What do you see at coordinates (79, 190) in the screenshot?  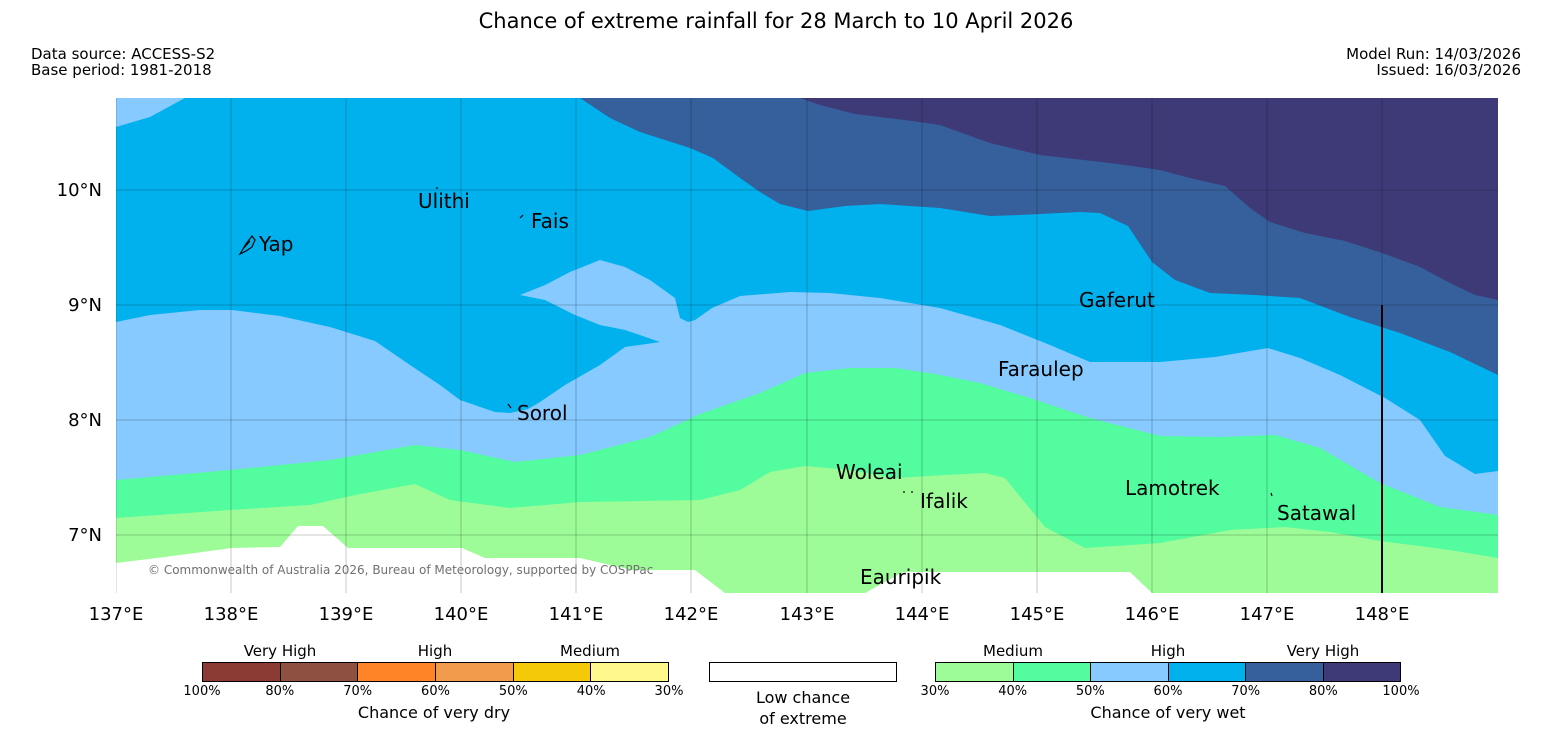 I see `lat-label: 10°N` at bounding box center [79, 190].